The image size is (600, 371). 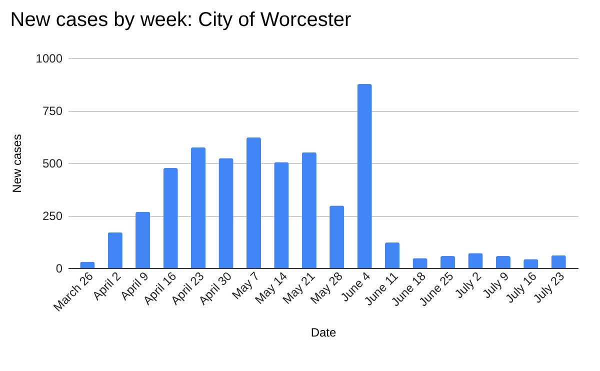 I want to click on y-axis-title: New cases, so click(x=17, y=163).